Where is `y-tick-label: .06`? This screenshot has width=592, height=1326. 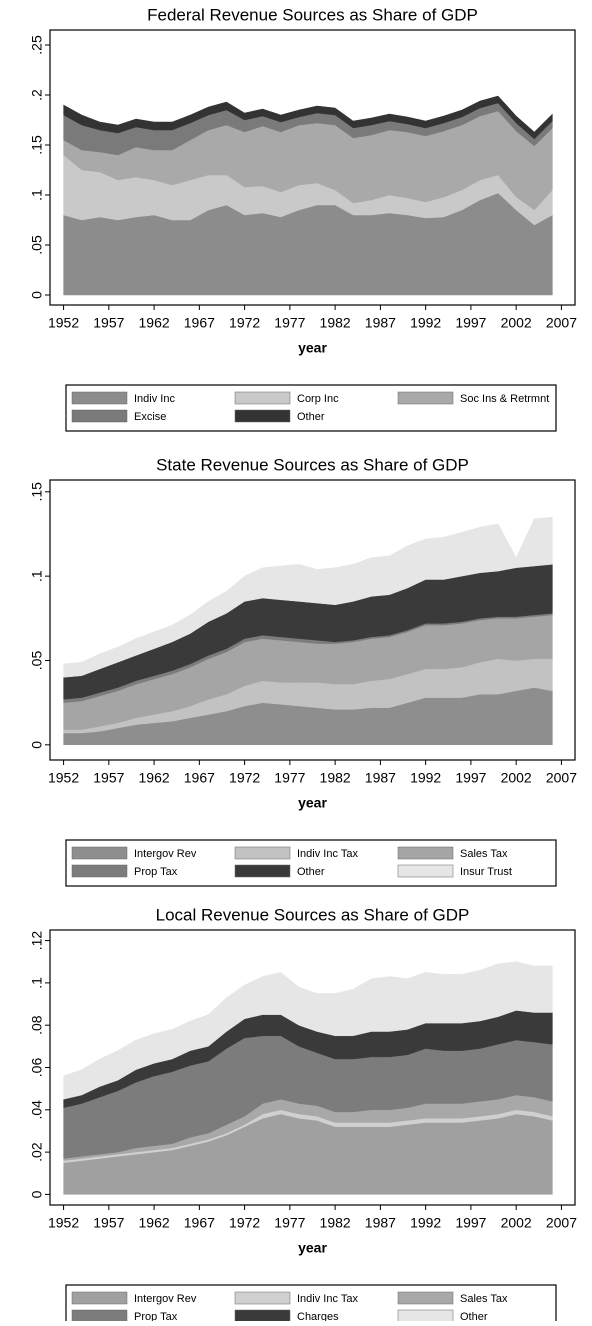
y-tick-label: .06 is located at coordinates (37, 1068).